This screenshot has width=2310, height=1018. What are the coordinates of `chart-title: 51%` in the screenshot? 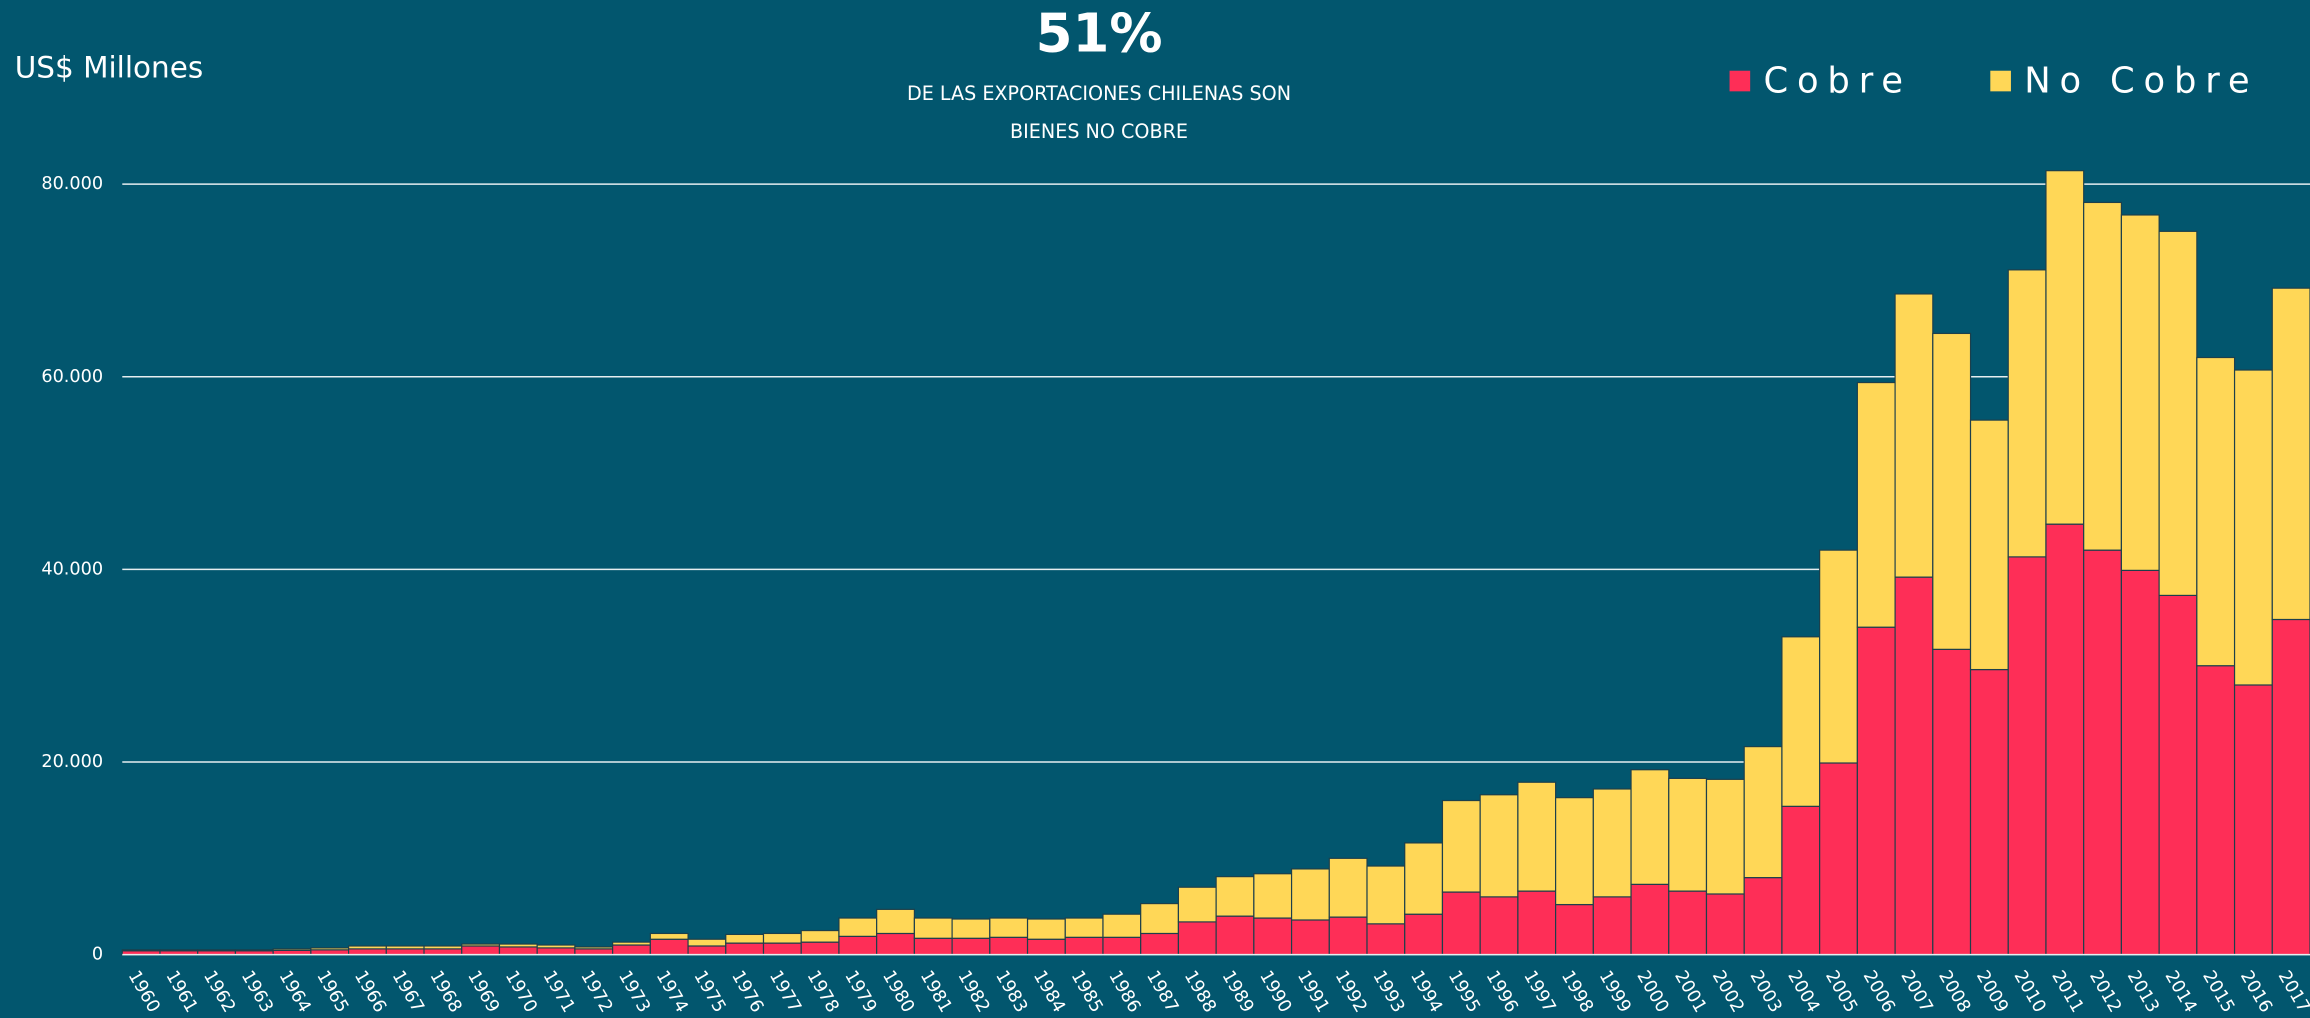 It's located at (1099, 33).